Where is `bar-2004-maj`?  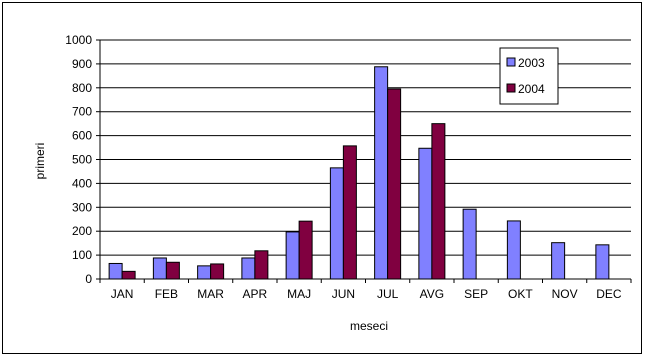
bar-2004-maj is located at coordinates (305, 250).